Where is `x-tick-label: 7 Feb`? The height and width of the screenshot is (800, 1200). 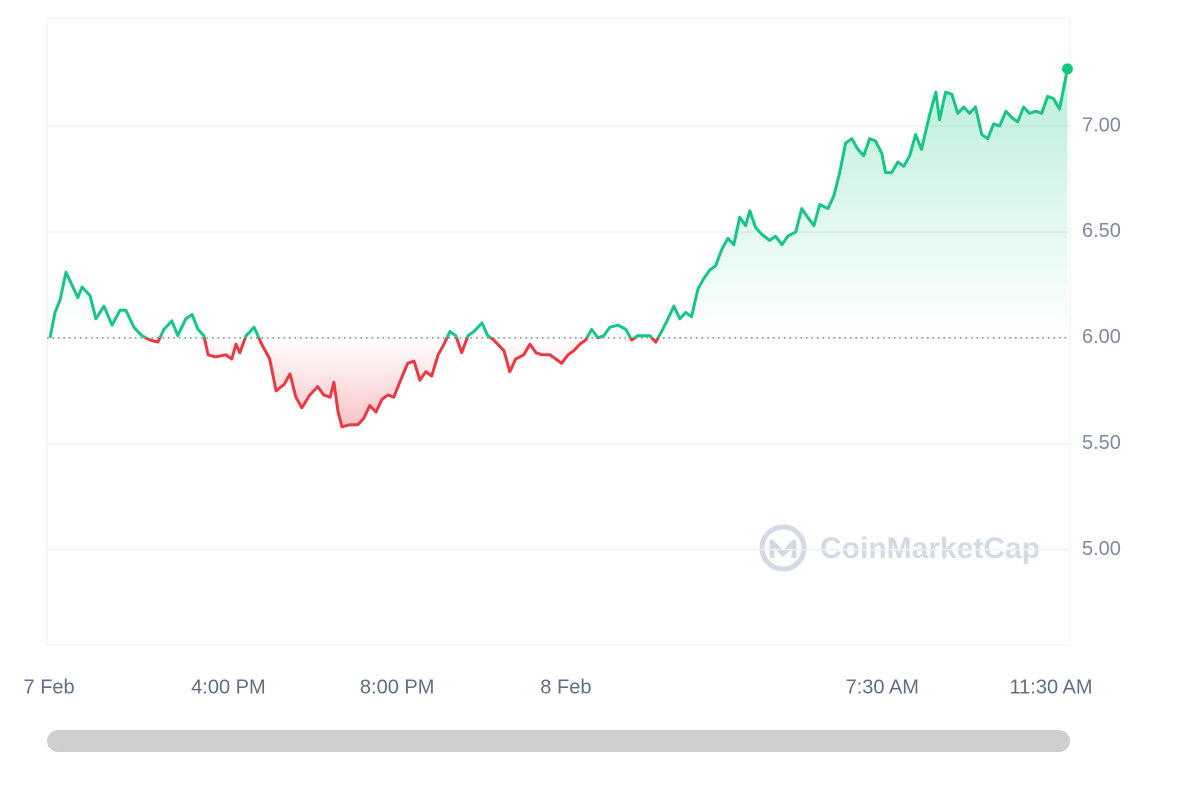
x-tick-label: 7 Feb is located at coordinates (49, 687).